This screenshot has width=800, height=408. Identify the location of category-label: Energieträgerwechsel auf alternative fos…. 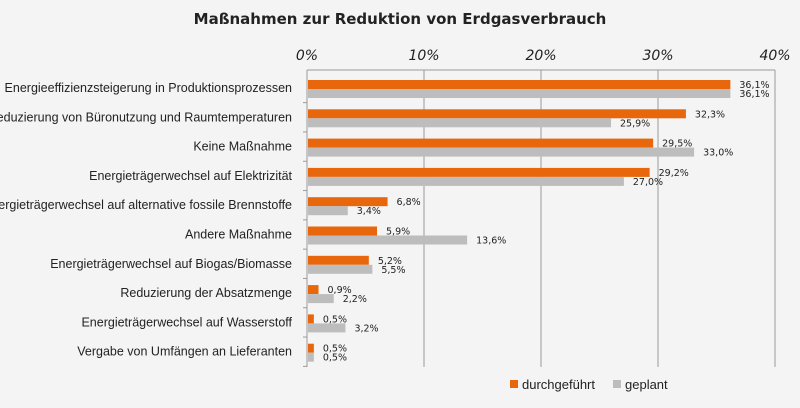
(146, 205).